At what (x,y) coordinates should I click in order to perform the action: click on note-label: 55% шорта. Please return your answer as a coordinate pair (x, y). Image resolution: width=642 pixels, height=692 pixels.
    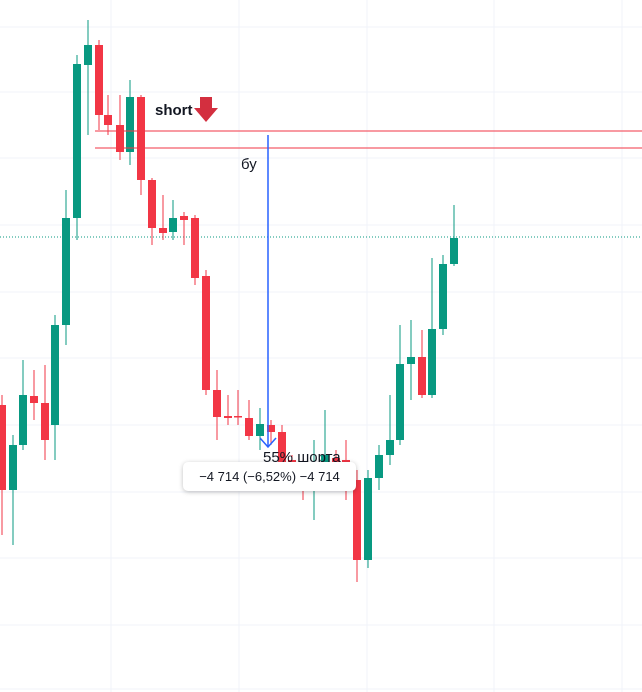
    Looking at the image, I should click on (302, 457).